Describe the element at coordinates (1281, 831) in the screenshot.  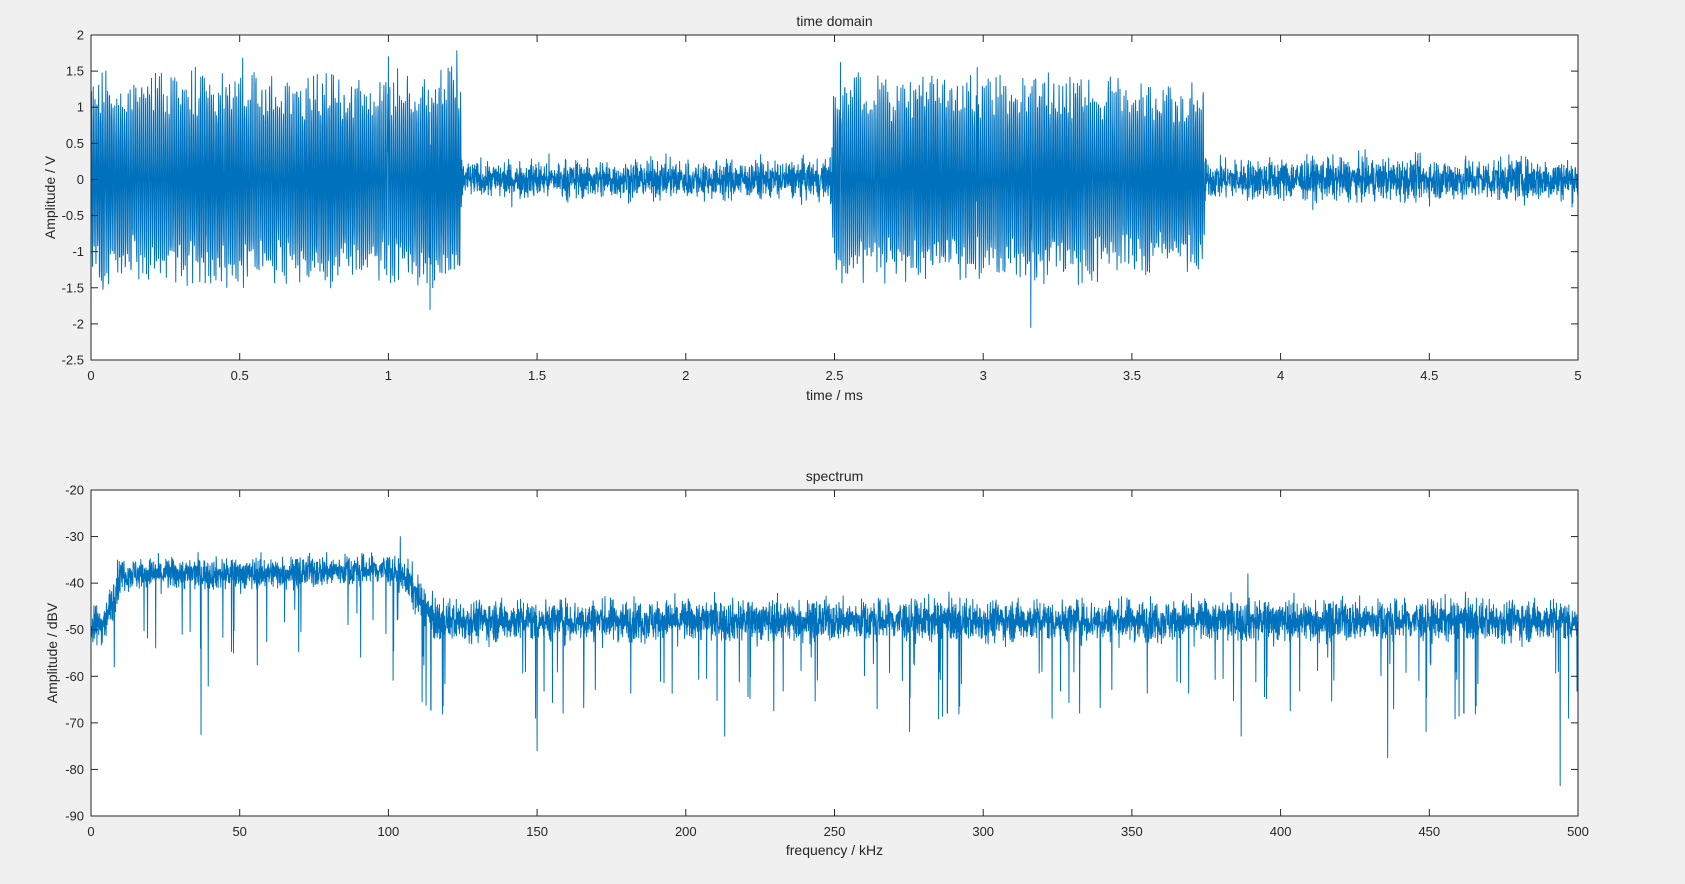
I see `x-tick-label: 400` at that location.